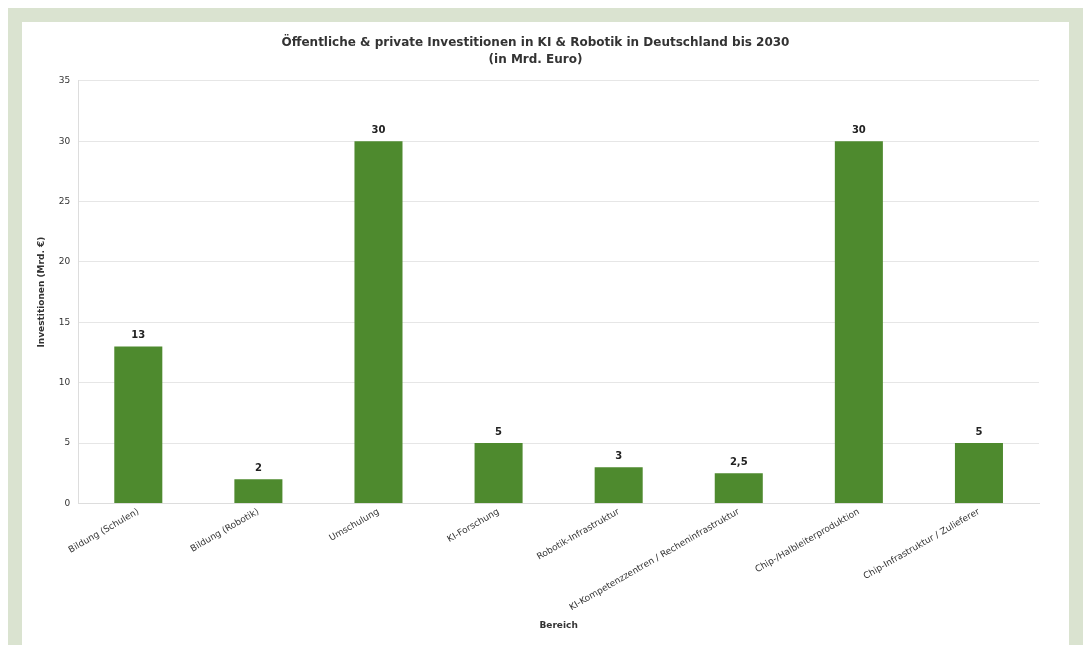 The width and height of the screenshot is (1091, 653). Describe the element at coordinates (64, 200) in the screenshot. I see `y-tick-label: 25` at that location.